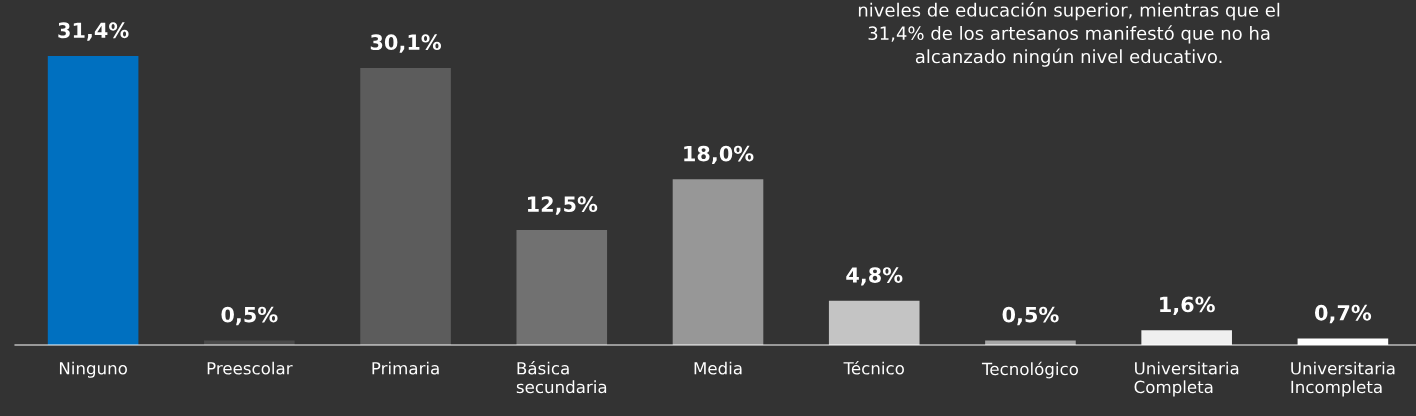 The width and height of the screenshot is (1416, 416). I want to click on x-tick-label: Técnico, so click(873, 368).